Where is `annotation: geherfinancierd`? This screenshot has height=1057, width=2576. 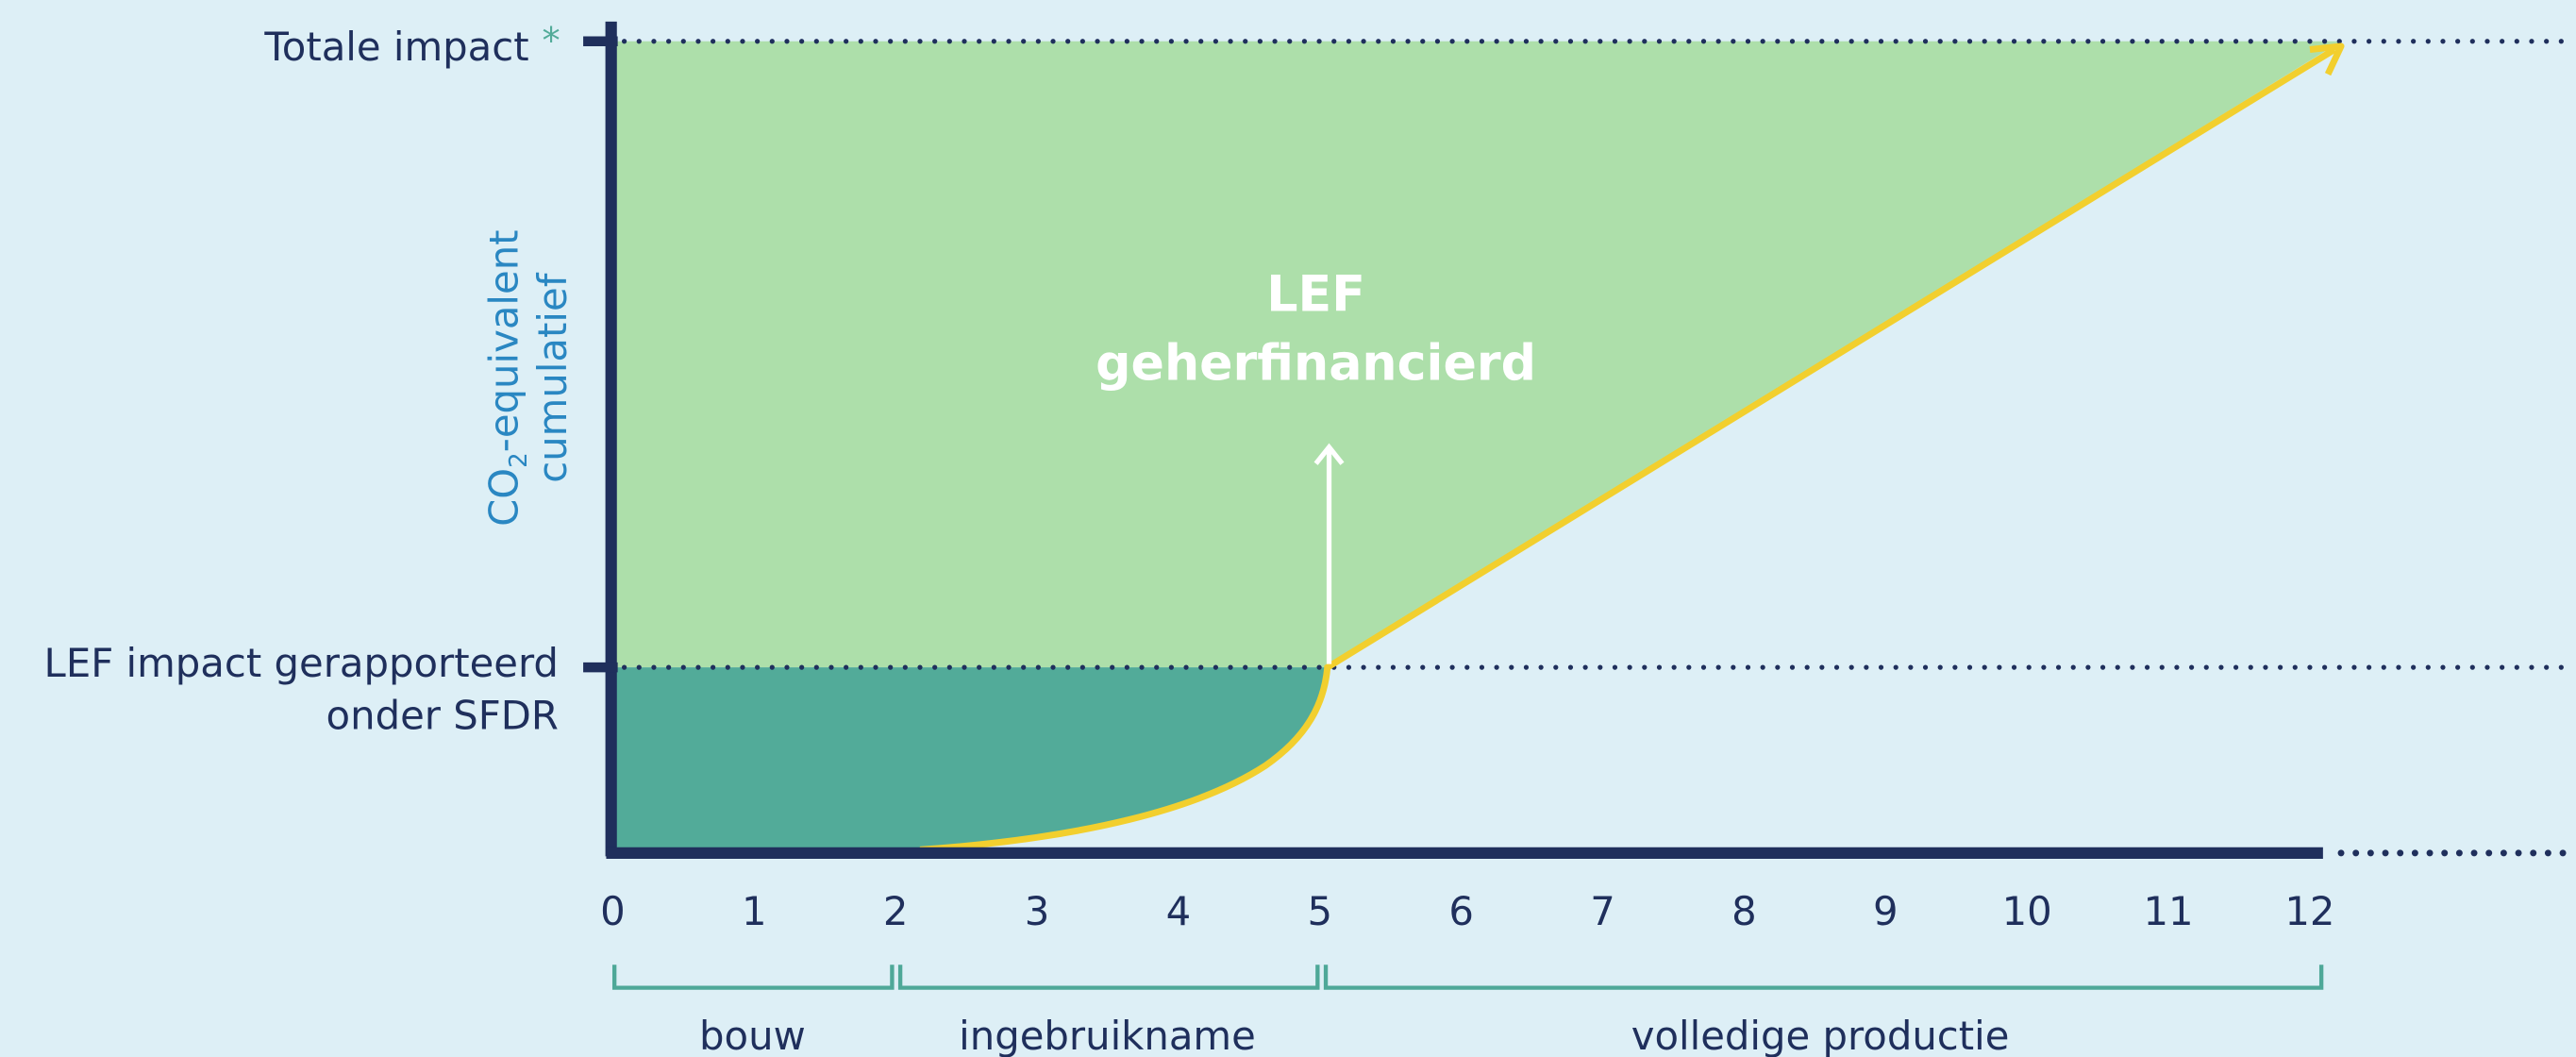
annotation: geherfinancierd is located at coordinates (1316, 365).